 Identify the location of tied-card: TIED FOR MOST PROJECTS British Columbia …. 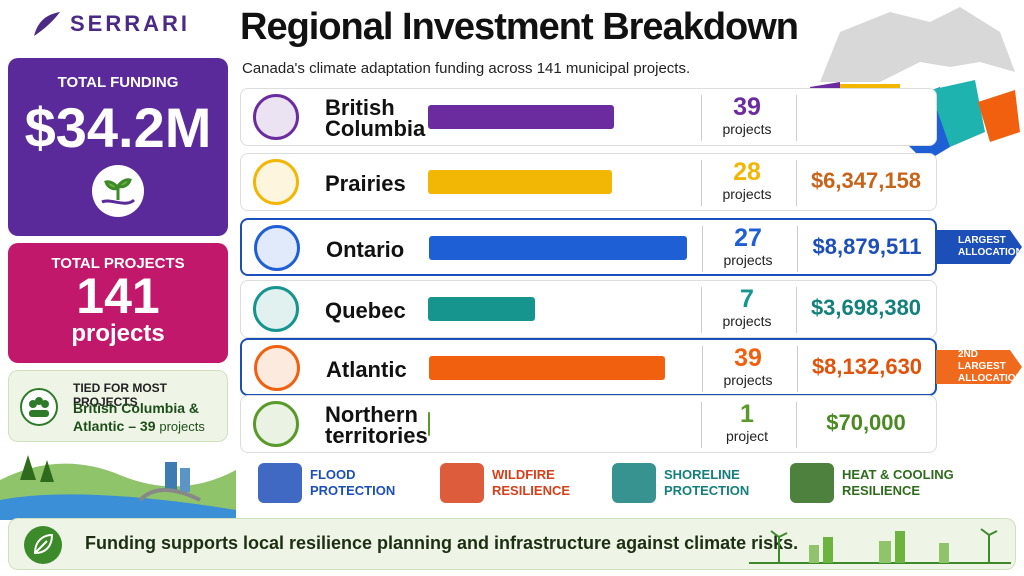
(118, 406).